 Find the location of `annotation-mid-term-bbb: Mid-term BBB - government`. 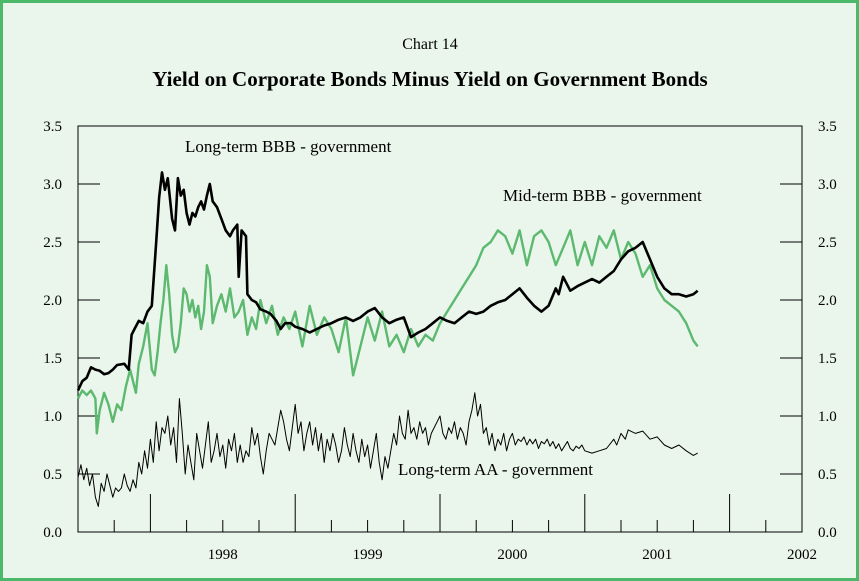

annotation-mid-term-bbb: Mid-term BBB - government is located at coordinates (602, 195).